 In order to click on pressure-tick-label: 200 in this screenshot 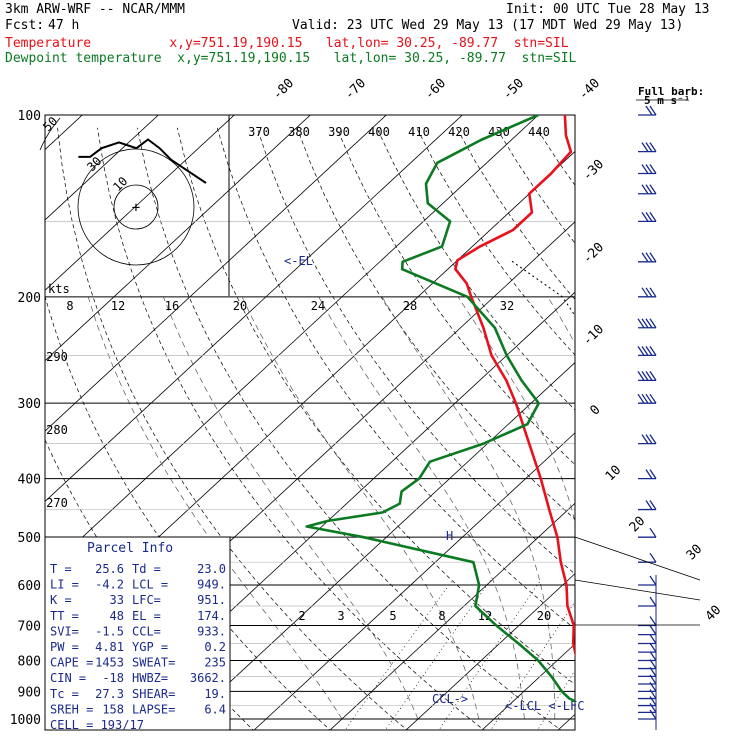, I will do `click(29, 298)`.